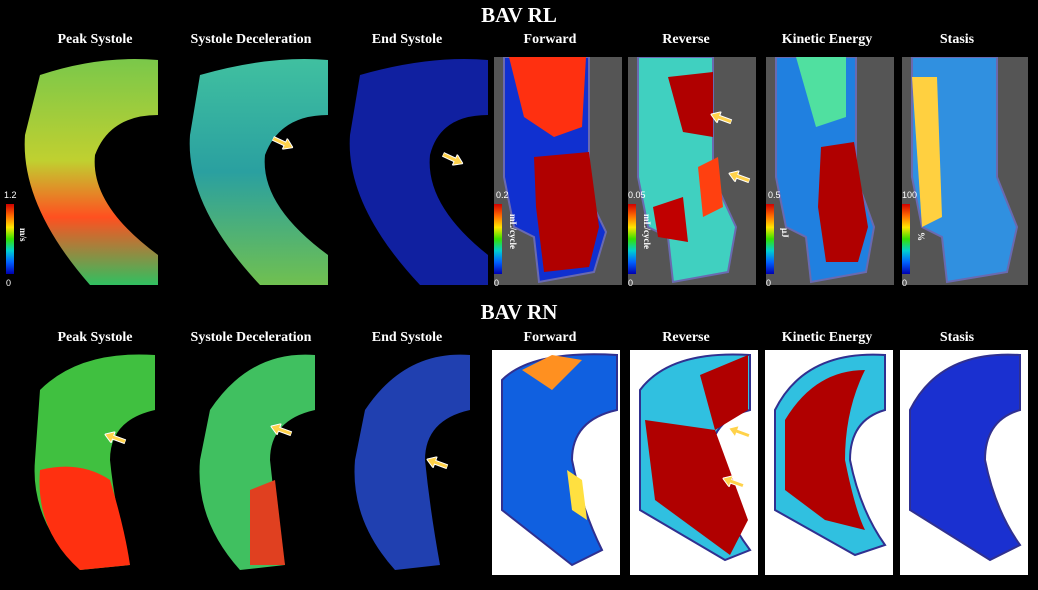 The width and height of the screenshot is (1038, 590). Describe the element at coordinates (250, 170) in the screenshot. I see `row1-systole-deceleration-streamlines` at that location.